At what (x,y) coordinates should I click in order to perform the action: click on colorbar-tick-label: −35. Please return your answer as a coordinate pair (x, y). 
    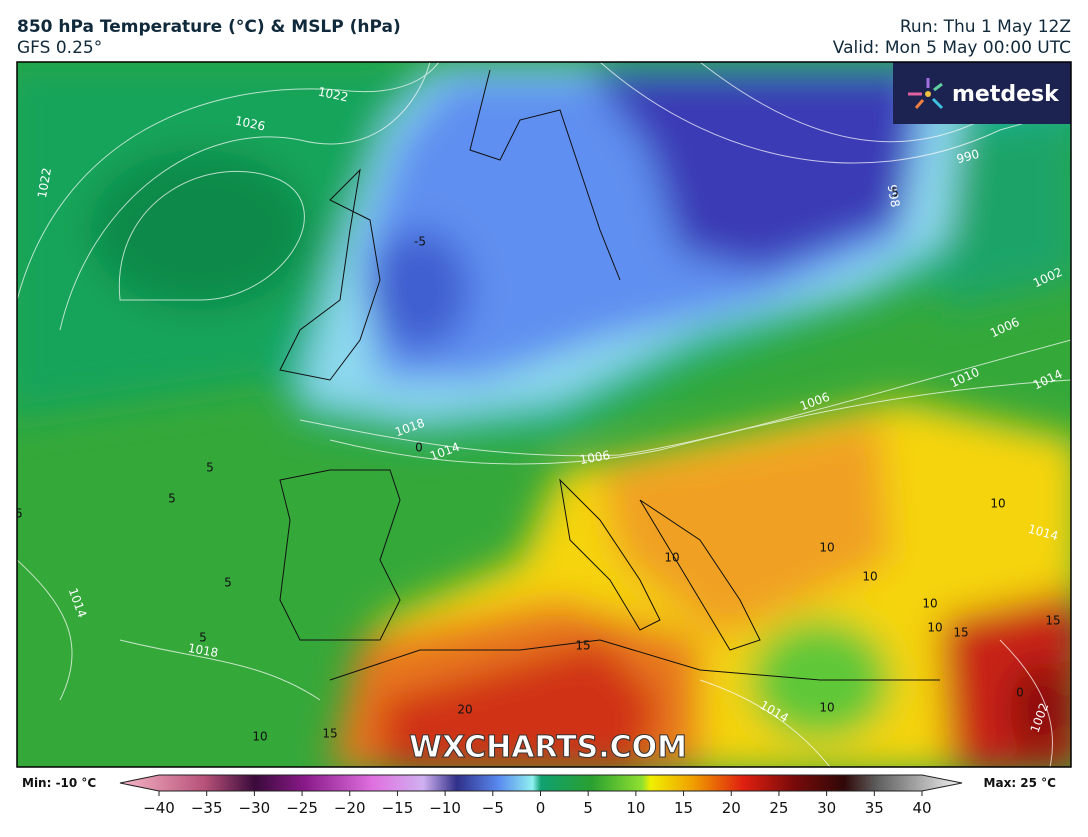
    Looking at the image, I should click on (207, 808).